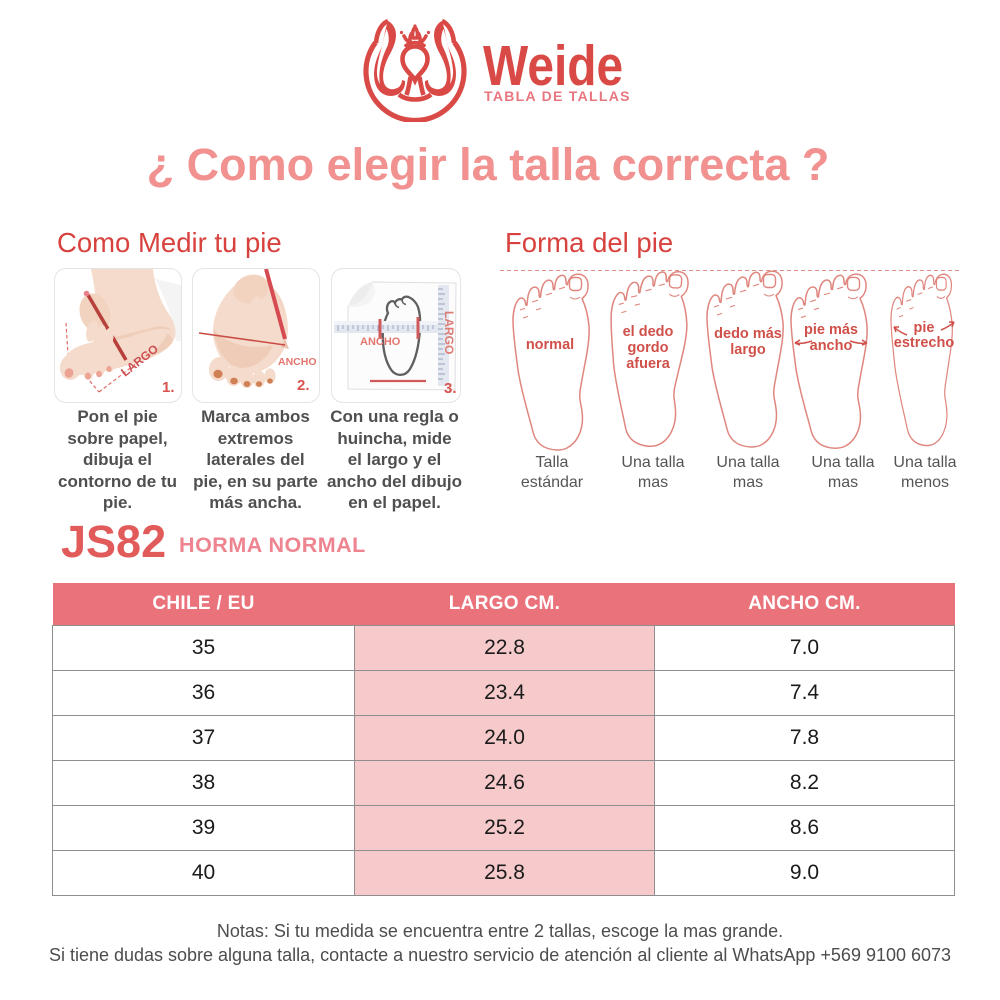 This screenshot has width=1000, height=1000. Describe the element at coordinates (550, 345) in the screenshot. I see `svg-text: normal` at that location.